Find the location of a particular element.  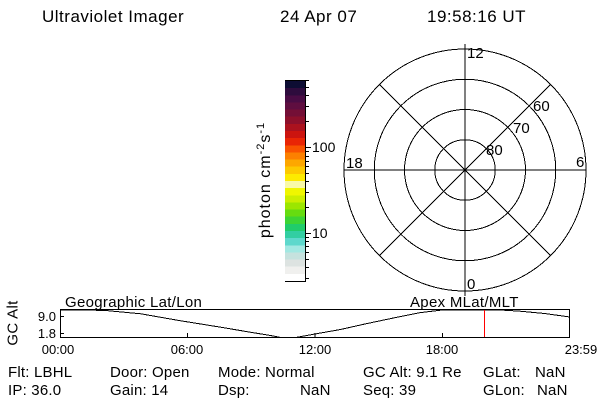

mlt-label-18: 18 is located at coordinates (354, 163).